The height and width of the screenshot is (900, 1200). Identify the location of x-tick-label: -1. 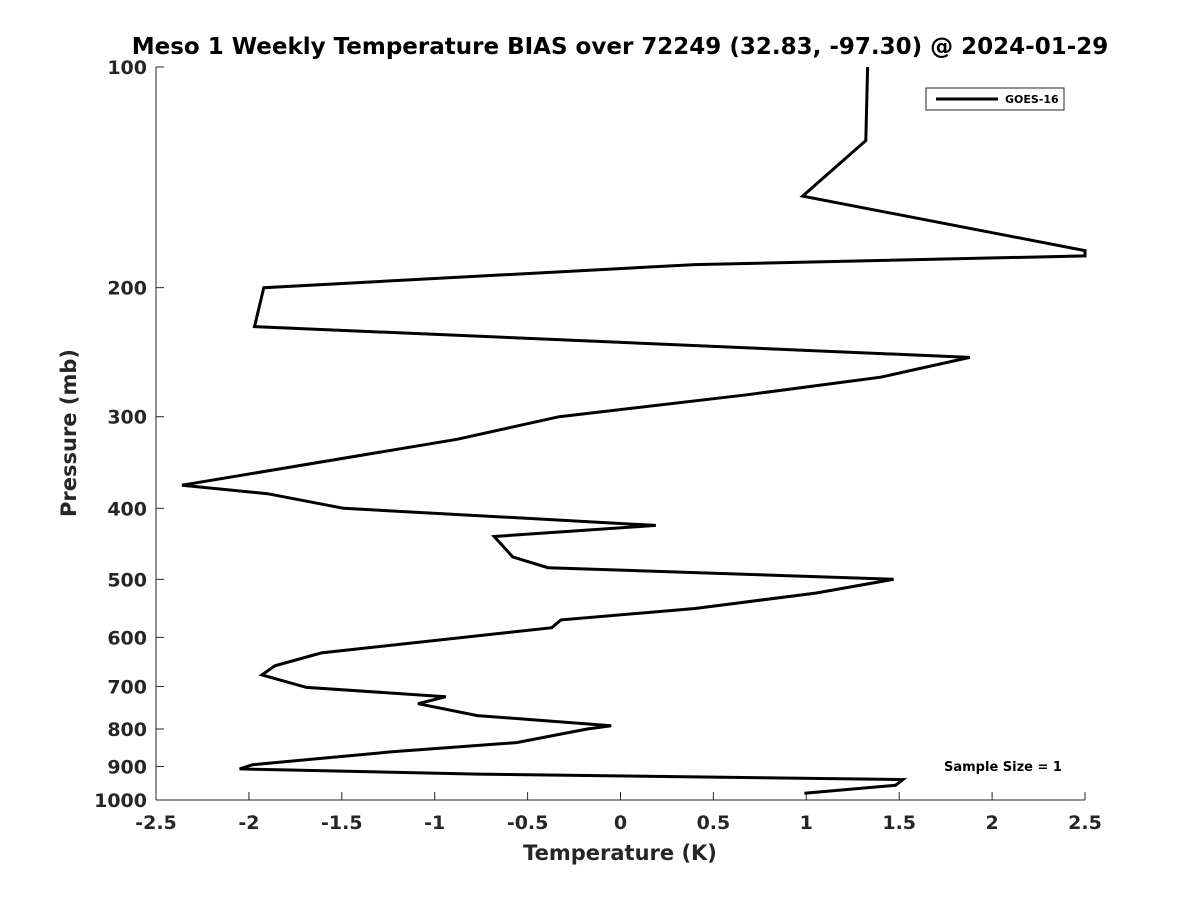
(434, 823).